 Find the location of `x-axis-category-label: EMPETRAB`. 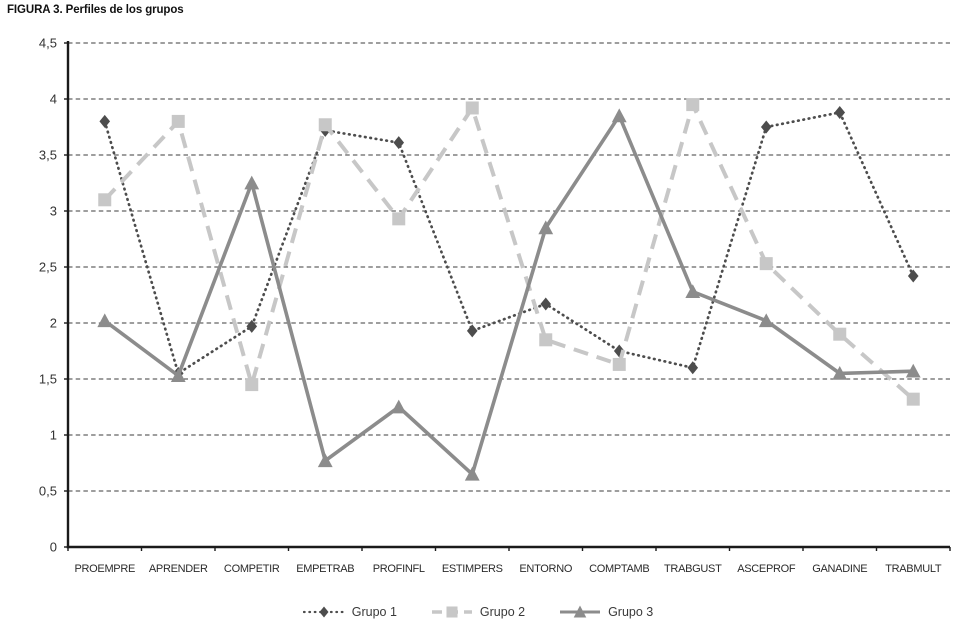

x-axis-category-label: EMPETRAB is located at coordinates (325, 569).